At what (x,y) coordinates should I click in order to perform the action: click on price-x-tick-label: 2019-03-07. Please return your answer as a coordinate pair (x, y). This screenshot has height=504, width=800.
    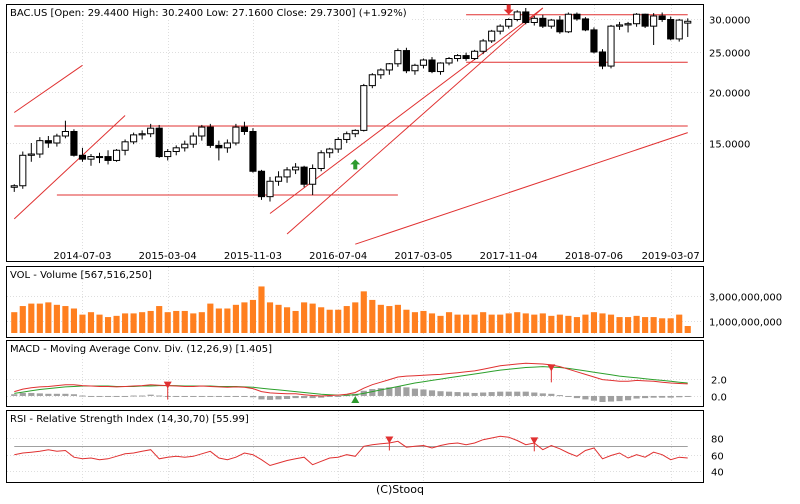
    Looking at the image, I should click on (671, 256).